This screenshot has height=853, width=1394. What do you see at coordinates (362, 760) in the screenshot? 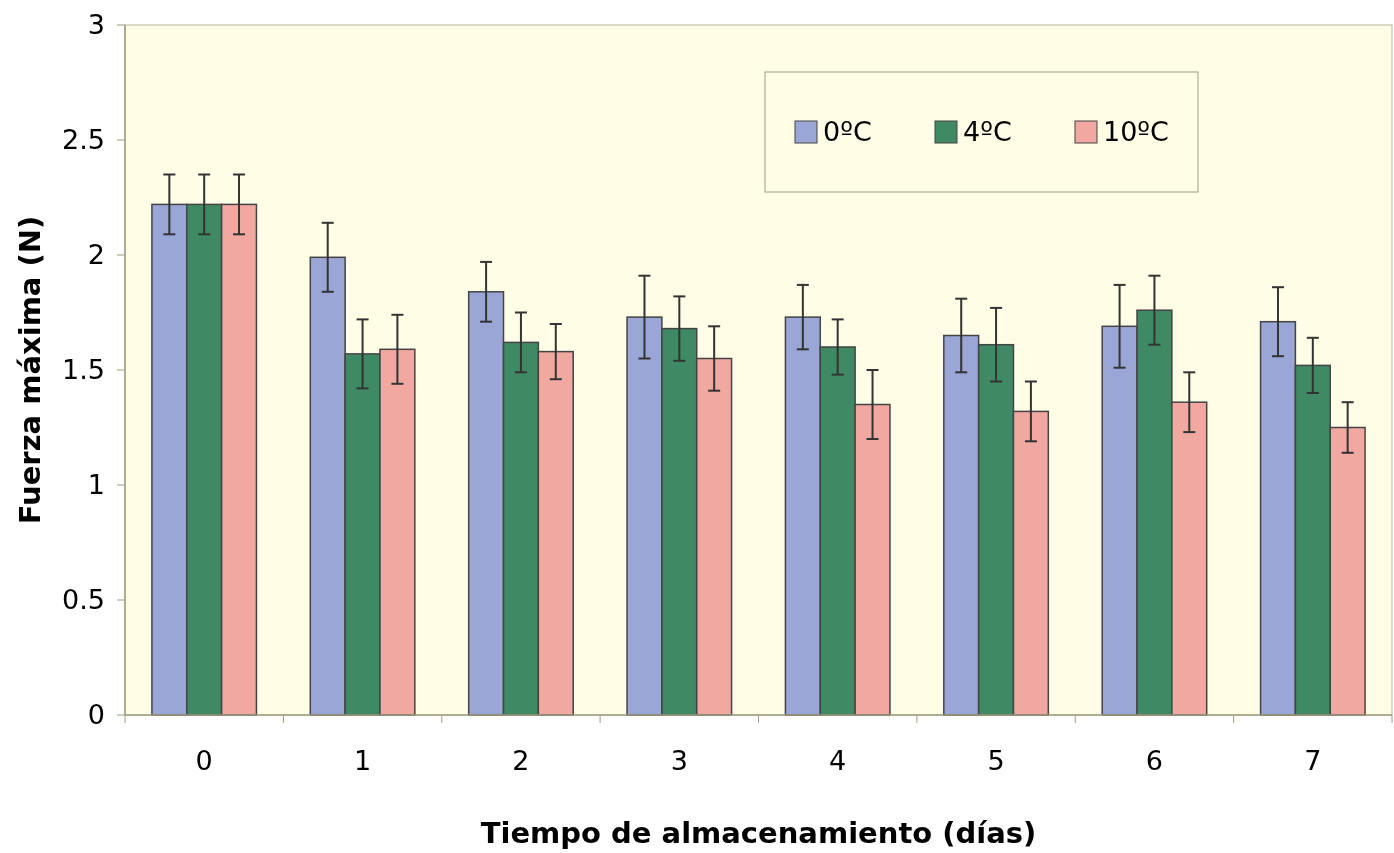
I see `x-tick-label: 1` at bounding box center [362, 760].